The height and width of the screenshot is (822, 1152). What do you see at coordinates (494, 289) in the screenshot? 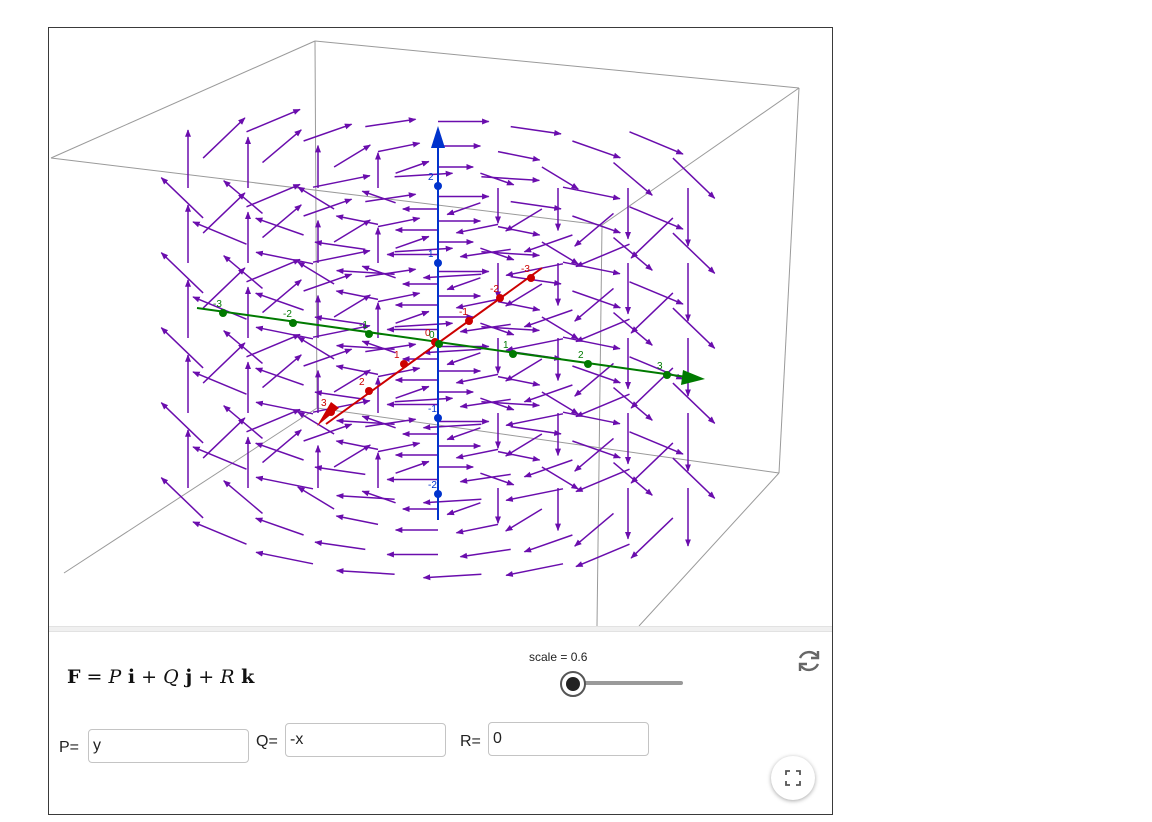
I see `axis-tick-label: -2` at bounding box center [494, 289].